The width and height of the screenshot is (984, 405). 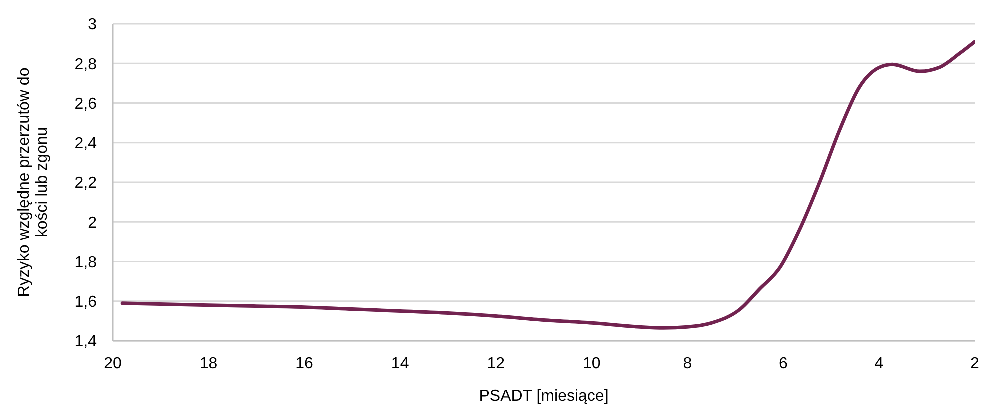 I want to click on y-axis-title: Ryzyko względne przerzutów do kości lub zgonu, so click(x=33, y=183).